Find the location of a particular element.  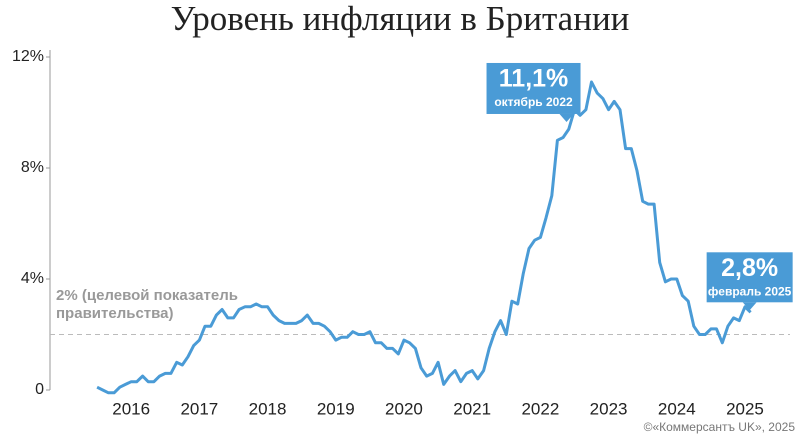

x-tick-label: 2025 is located at coordinates (745, 408).